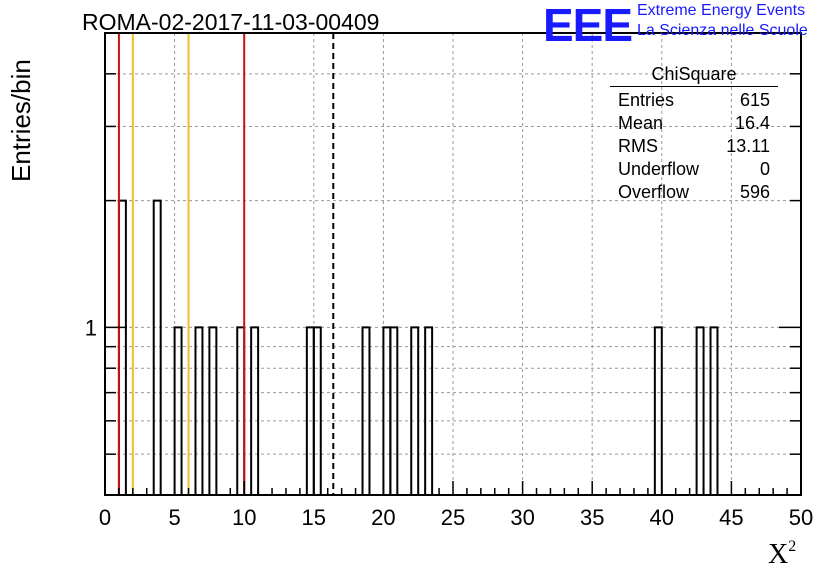  I want to click on x-axis-label-superscript: 2, so click(792, 546).